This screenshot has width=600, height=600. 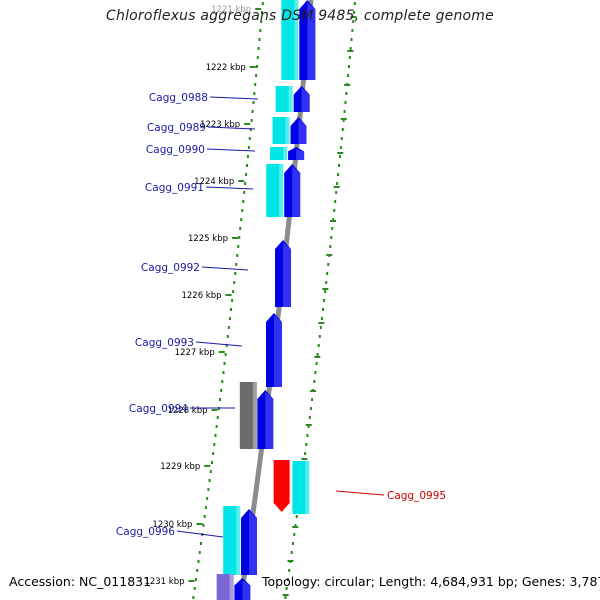 What do you see at coordinates (176, 128) in the screenshot?
I see `gene-label: Cagg_0989` at bounding box center [176, 128].